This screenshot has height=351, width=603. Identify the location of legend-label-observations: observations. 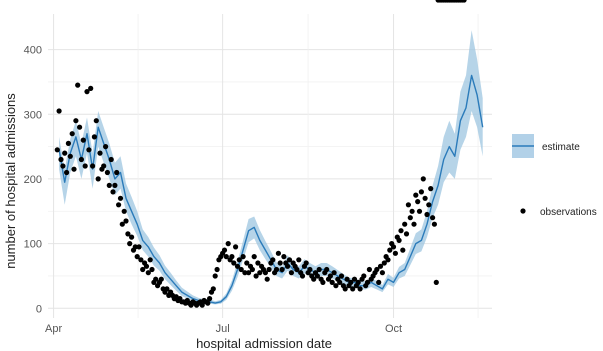
(568, 212).